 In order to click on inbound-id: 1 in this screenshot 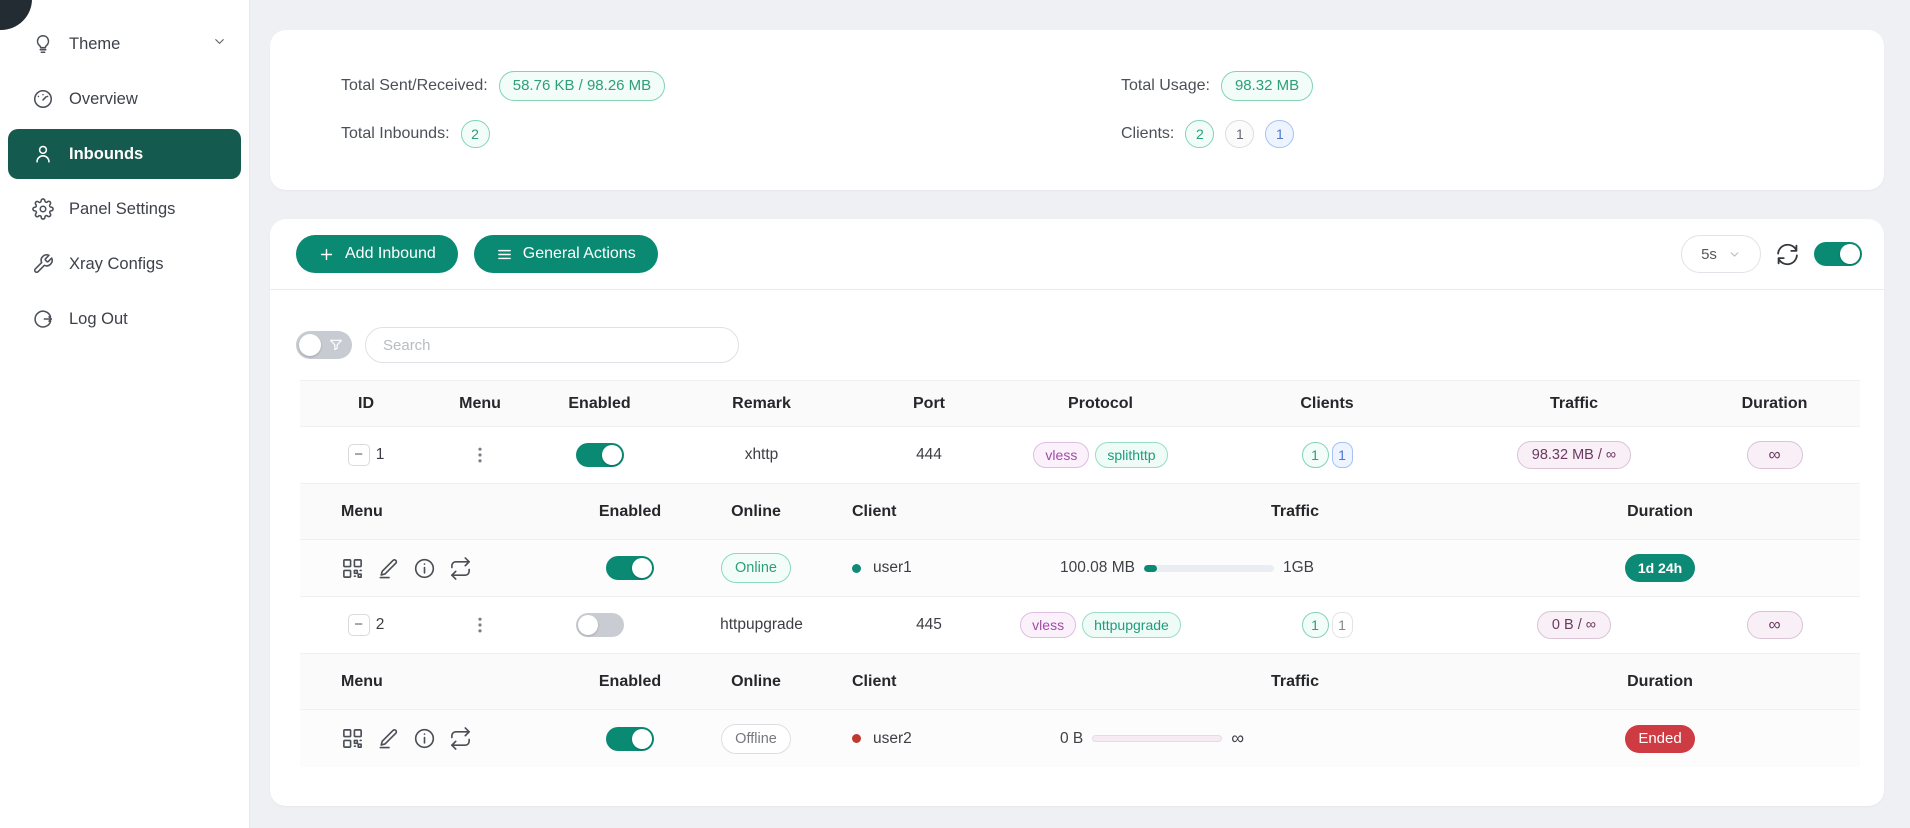, I will do `click(380, 454)`.